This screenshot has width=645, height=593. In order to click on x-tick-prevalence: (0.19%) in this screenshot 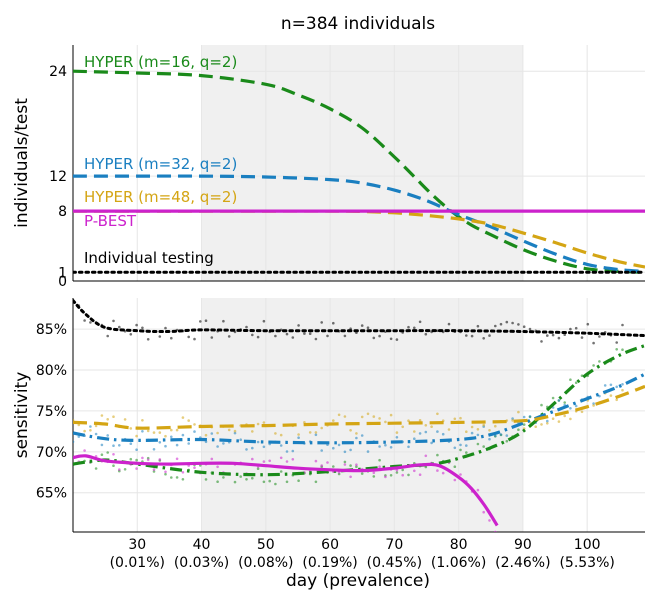, I will do `click(329, 563)`.